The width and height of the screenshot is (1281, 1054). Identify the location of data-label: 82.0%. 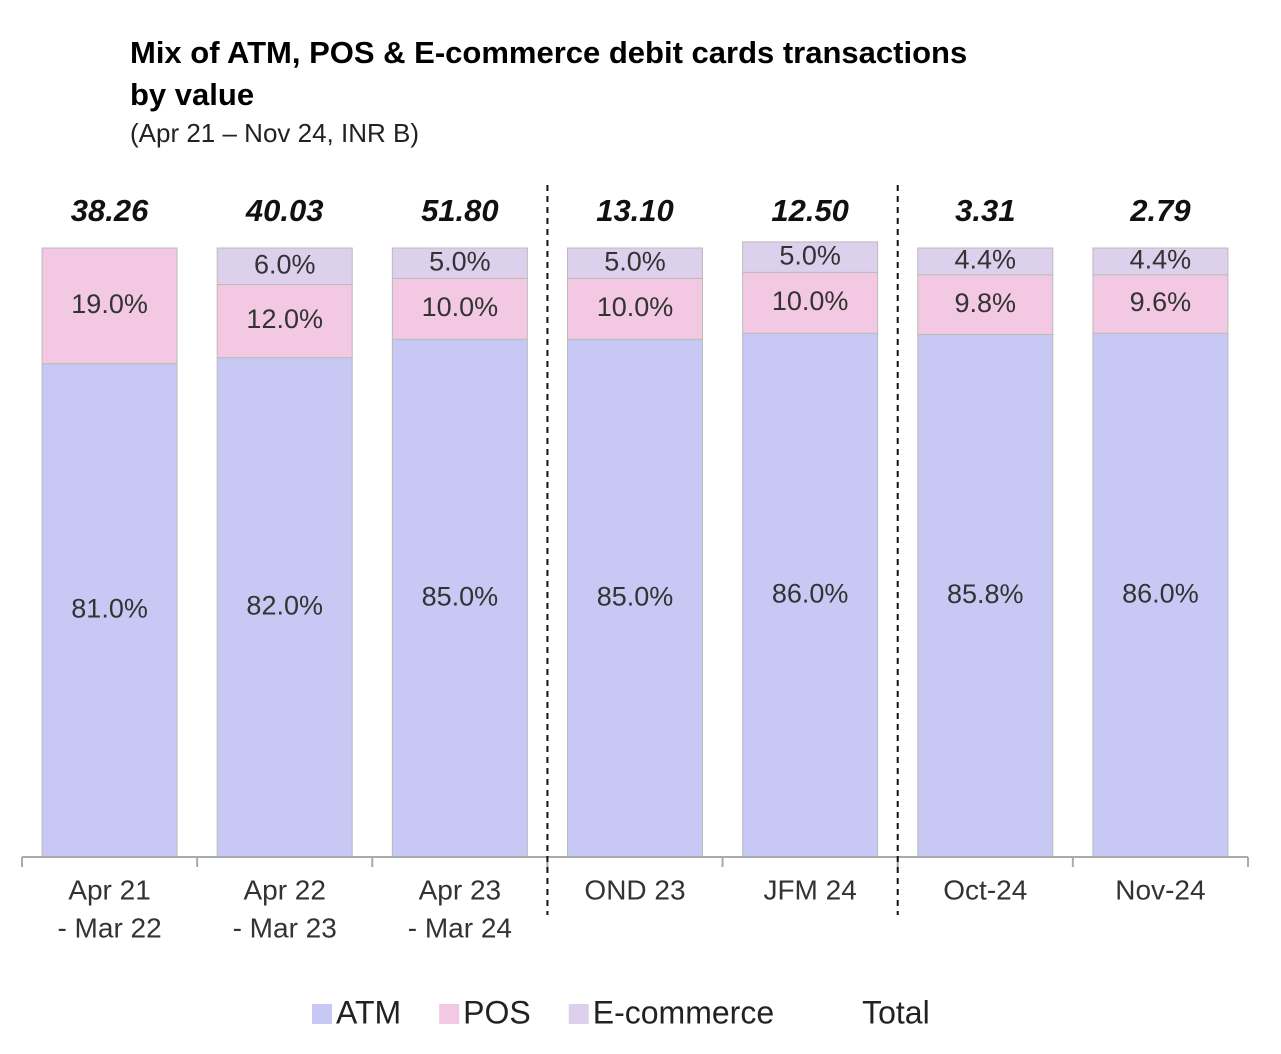
(284, 605).